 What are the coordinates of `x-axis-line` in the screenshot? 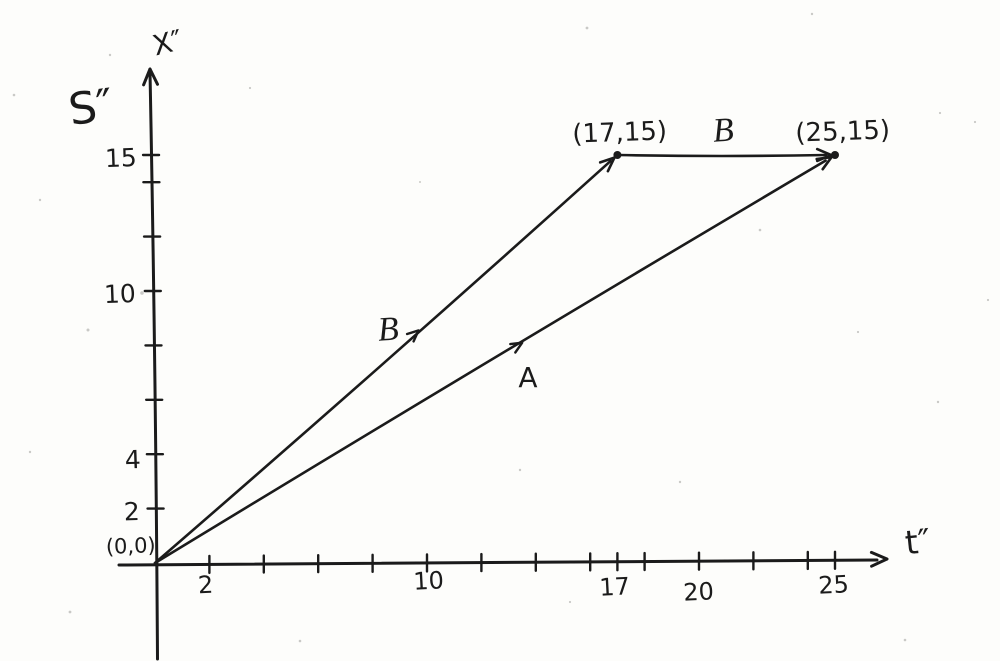 It's located at (498, 562).